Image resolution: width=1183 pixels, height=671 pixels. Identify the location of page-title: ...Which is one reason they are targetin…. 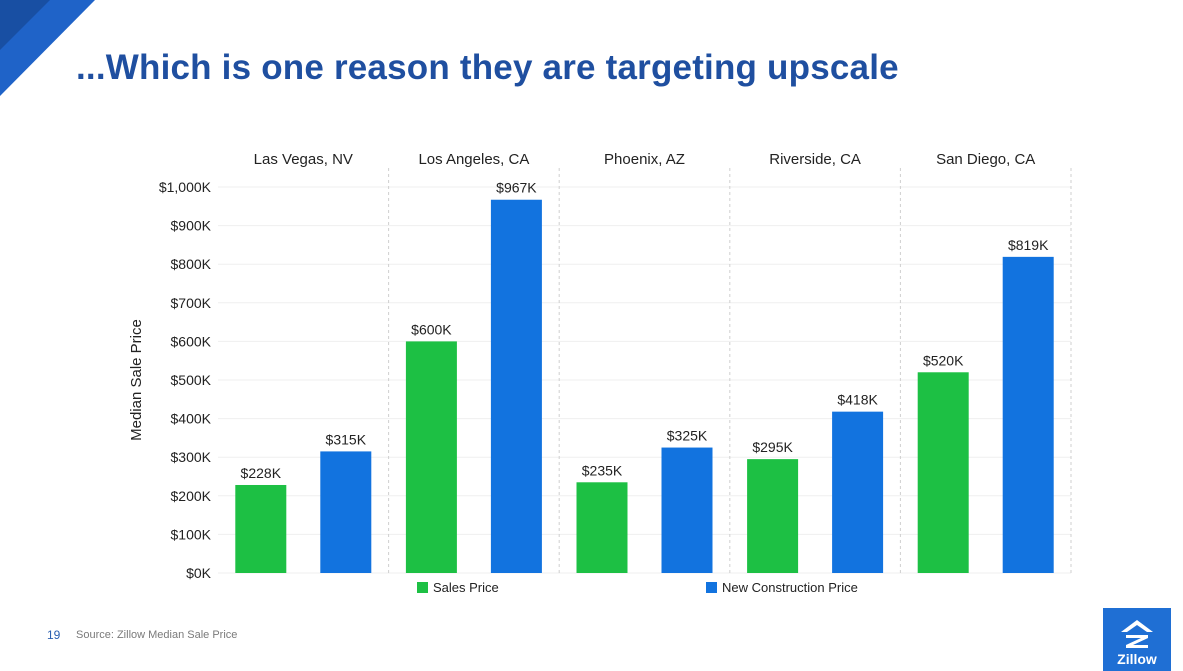
(487, 67).